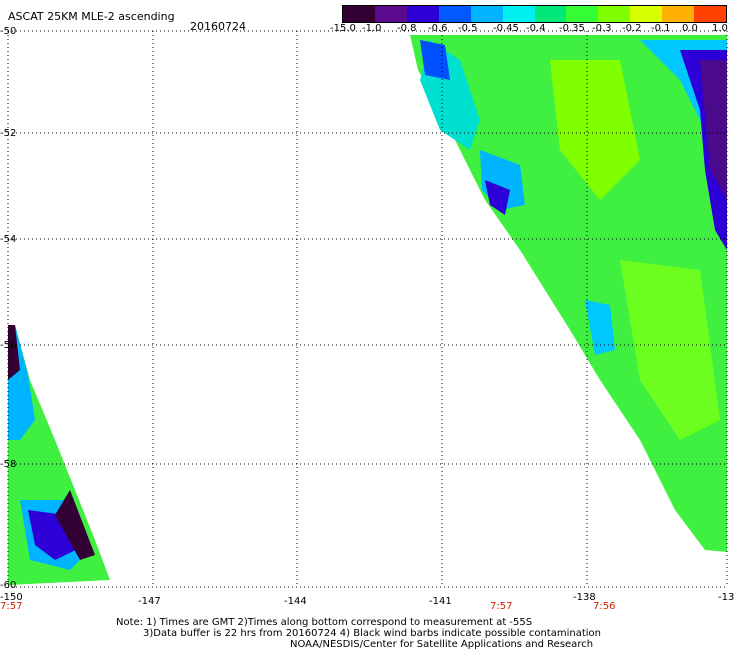  I want to click on colorbar-label: -0.2, so click(632, 28).